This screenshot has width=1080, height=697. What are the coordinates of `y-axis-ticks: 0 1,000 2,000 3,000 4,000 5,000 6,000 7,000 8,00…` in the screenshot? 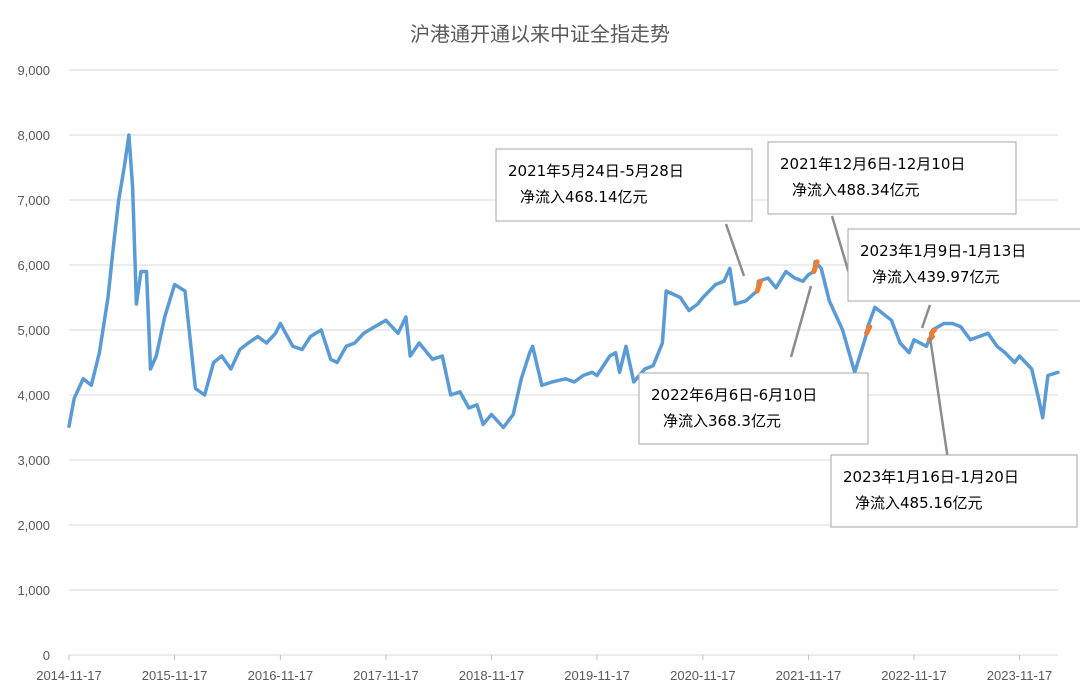 It's located at (33, 363).